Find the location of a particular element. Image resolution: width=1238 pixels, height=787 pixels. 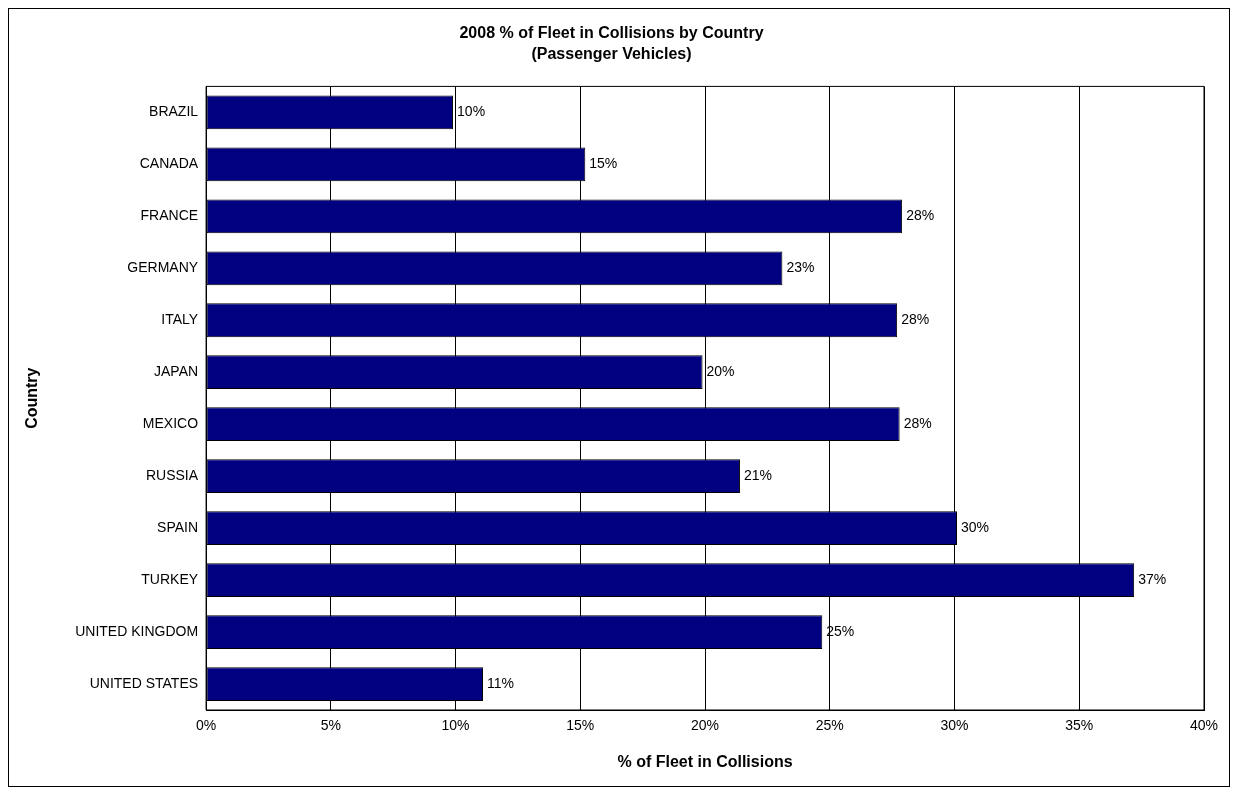

y-tick-label: MEXICO is located at coordinates (170, 423).